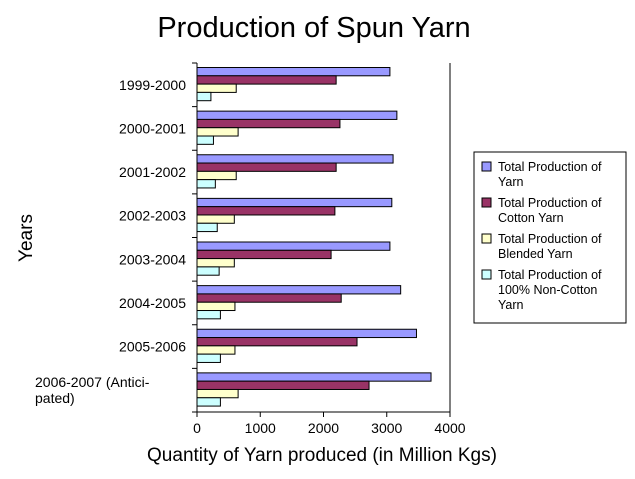 The width and height of the screenshot is (635, 479). Describe the element at coordinates (26, 238) in the screenshot. I see `y-axis-title: Years` at that location.